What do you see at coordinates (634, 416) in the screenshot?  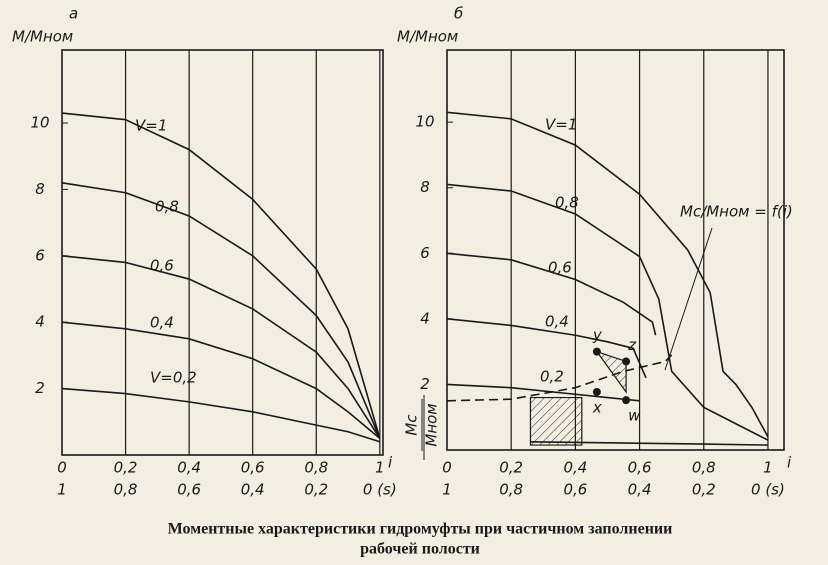 I see `point-label: w` at bounding box center [634, 416].